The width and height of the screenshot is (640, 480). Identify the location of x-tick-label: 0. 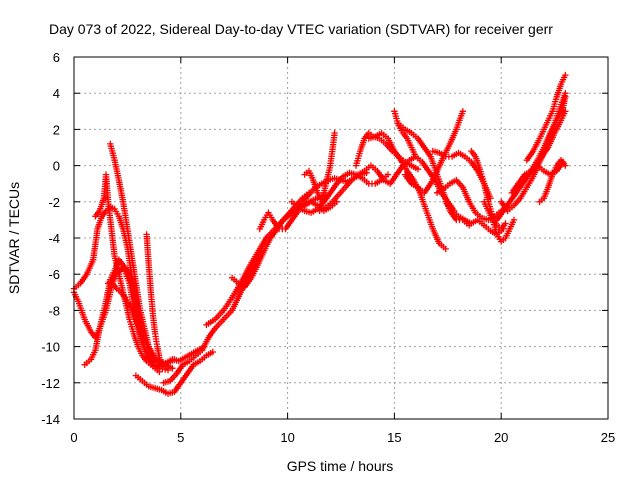
(73, 437).